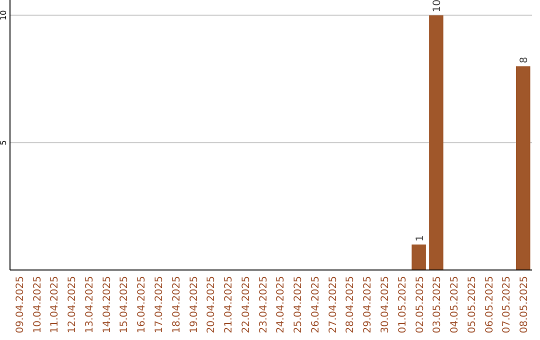  What do you see at coordinates (246, 305) in the screenshot?
I see `x-tick-label: 22.04.2025` at bounding box center [246, 305].